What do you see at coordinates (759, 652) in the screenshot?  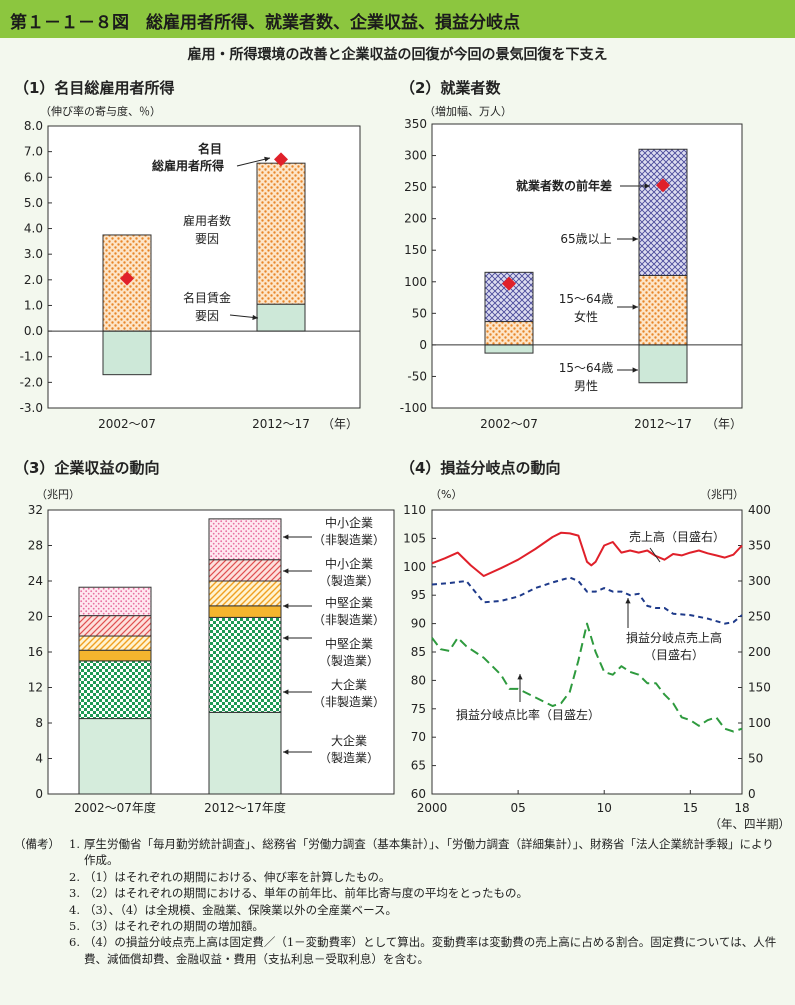 I see `panel-4-right-tick: 200` at bounding box center [759, 652].